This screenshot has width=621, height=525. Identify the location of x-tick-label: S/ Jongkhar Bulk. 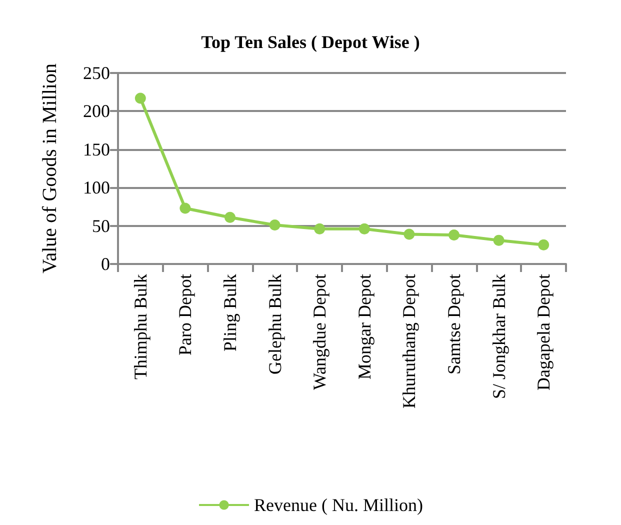
(498, 337).